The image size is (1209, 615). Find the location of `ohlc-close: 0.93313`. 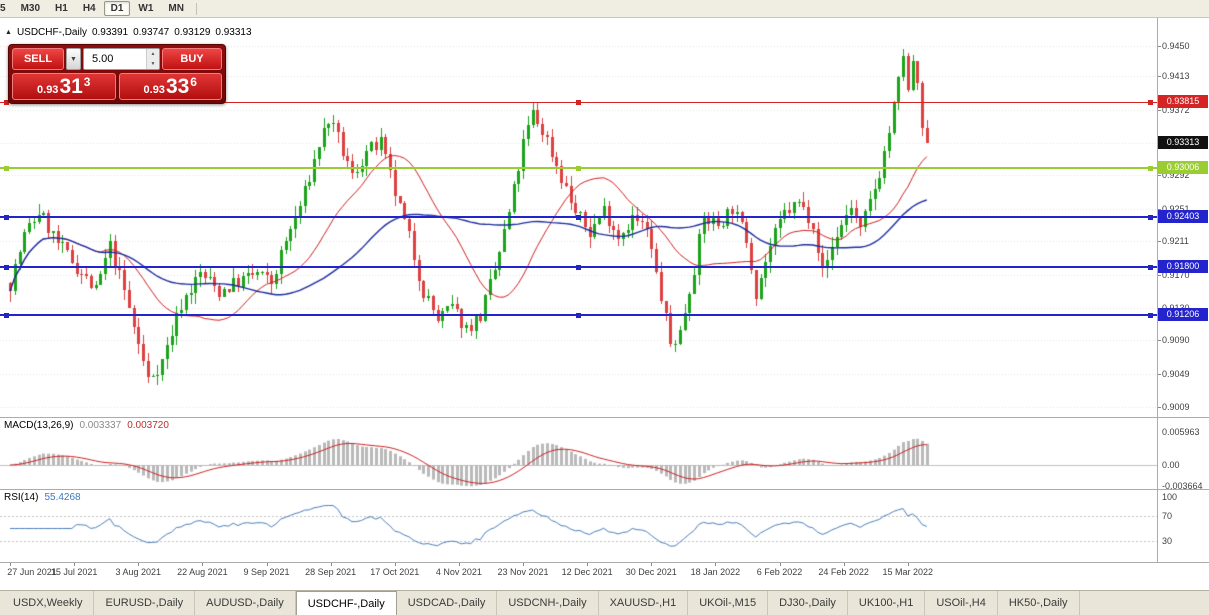

ohlc-close: 0.93313 is located at coordinates (233, 32).